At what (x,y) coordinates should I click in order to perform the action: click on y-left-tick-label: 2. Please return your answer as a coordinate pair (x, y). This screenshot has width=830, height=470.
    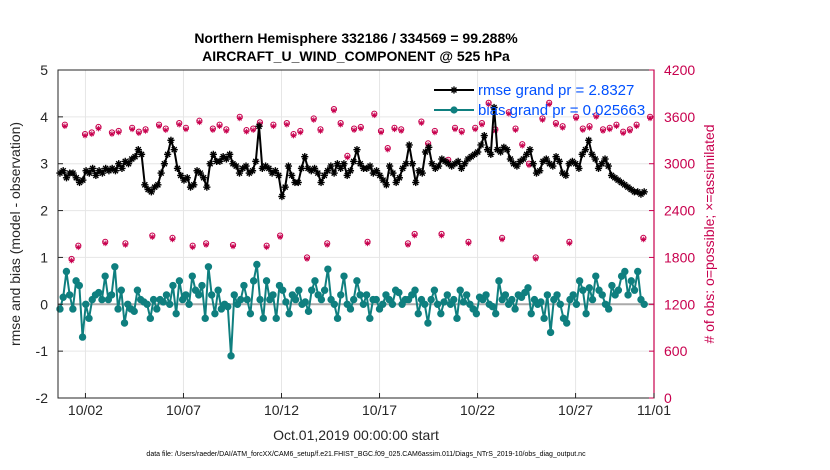
    Looking at the image, I should click on (44, 211).